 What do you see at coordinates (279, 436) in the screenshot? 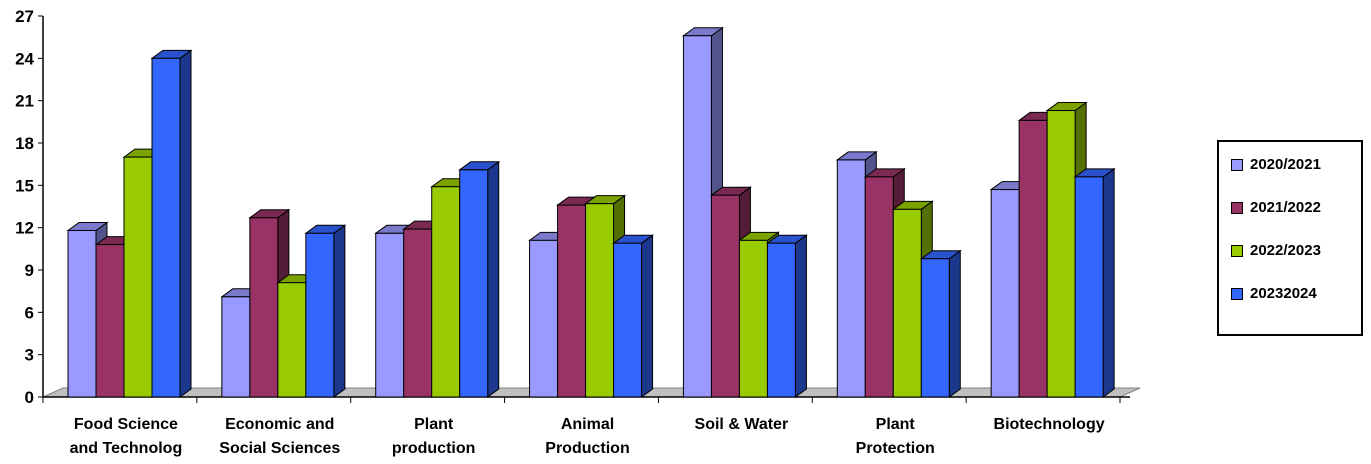
I see `x-tick-label: Economic and Social Sciences` at bounding box center [279, 436].